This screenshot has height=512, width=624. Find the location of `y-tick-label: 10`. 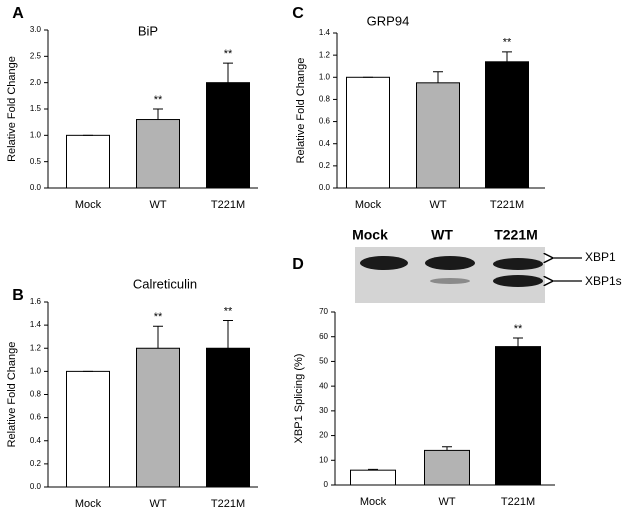

y-tick-label: 10 is located at coordinates (323, 459).